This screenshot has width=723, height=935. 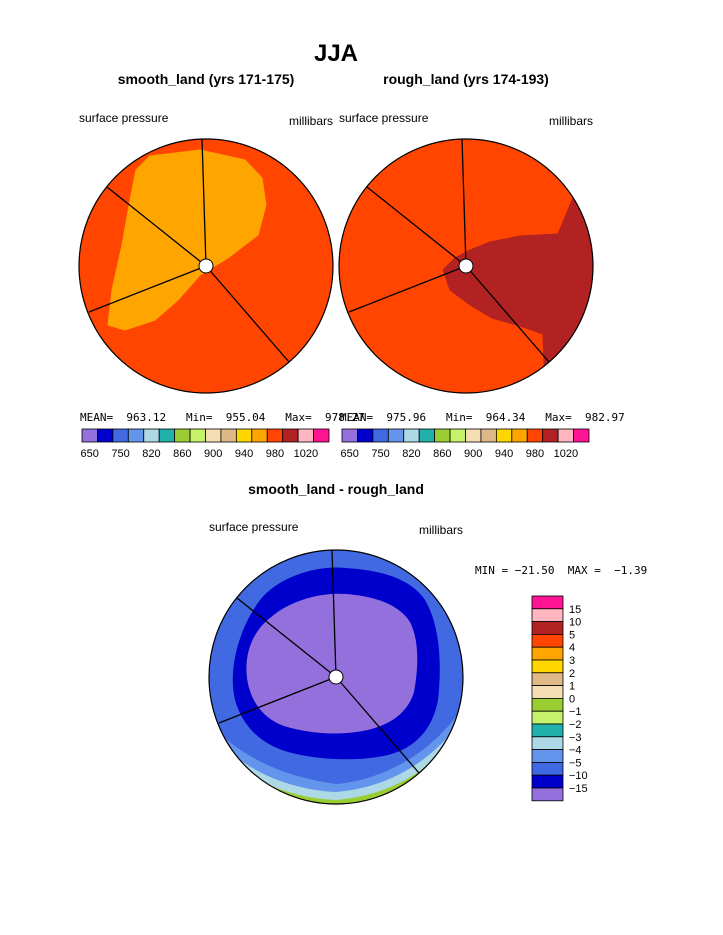 What do you see at coordinates (572, 648) in the screenshot?
I see `colorbar-label: 4` at bounding box center [572, 648].